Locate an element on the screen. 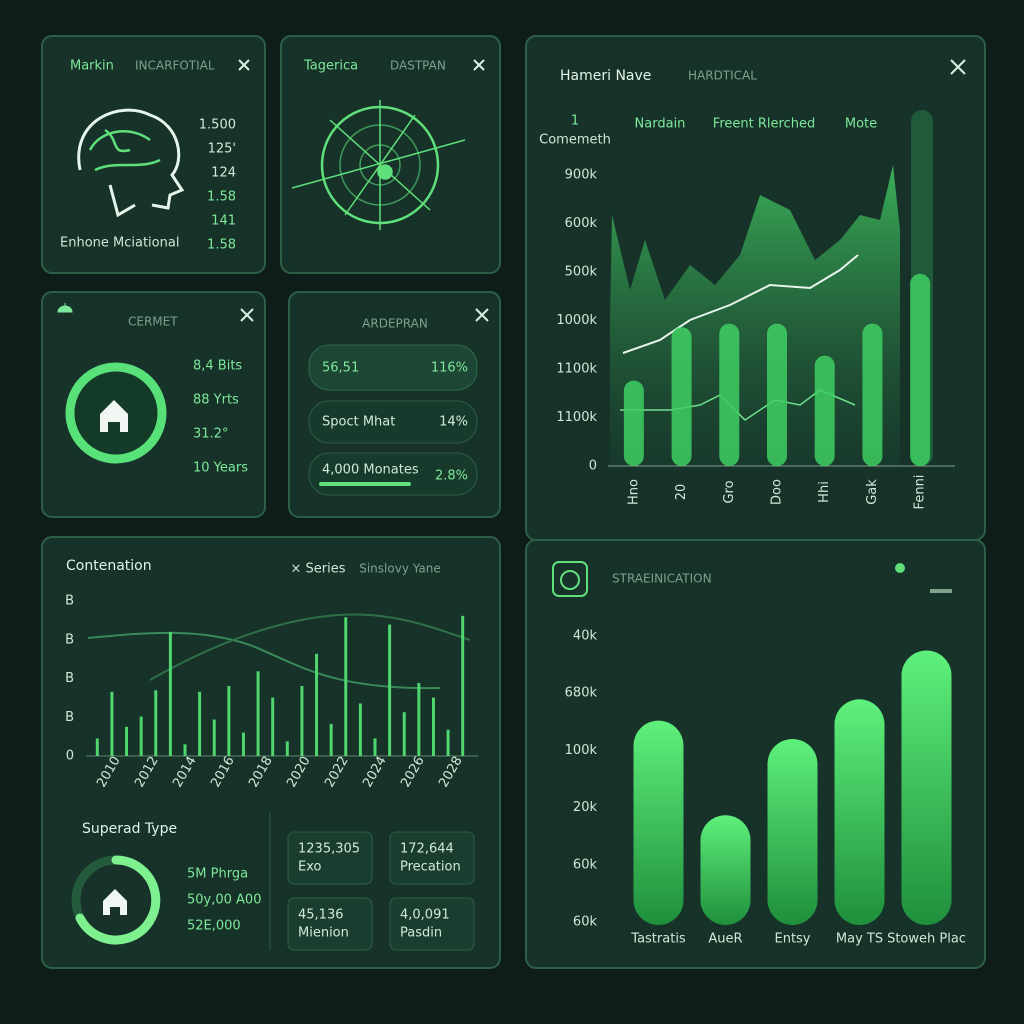  y-axis-label: 40k is located at coordinates (585, 636).